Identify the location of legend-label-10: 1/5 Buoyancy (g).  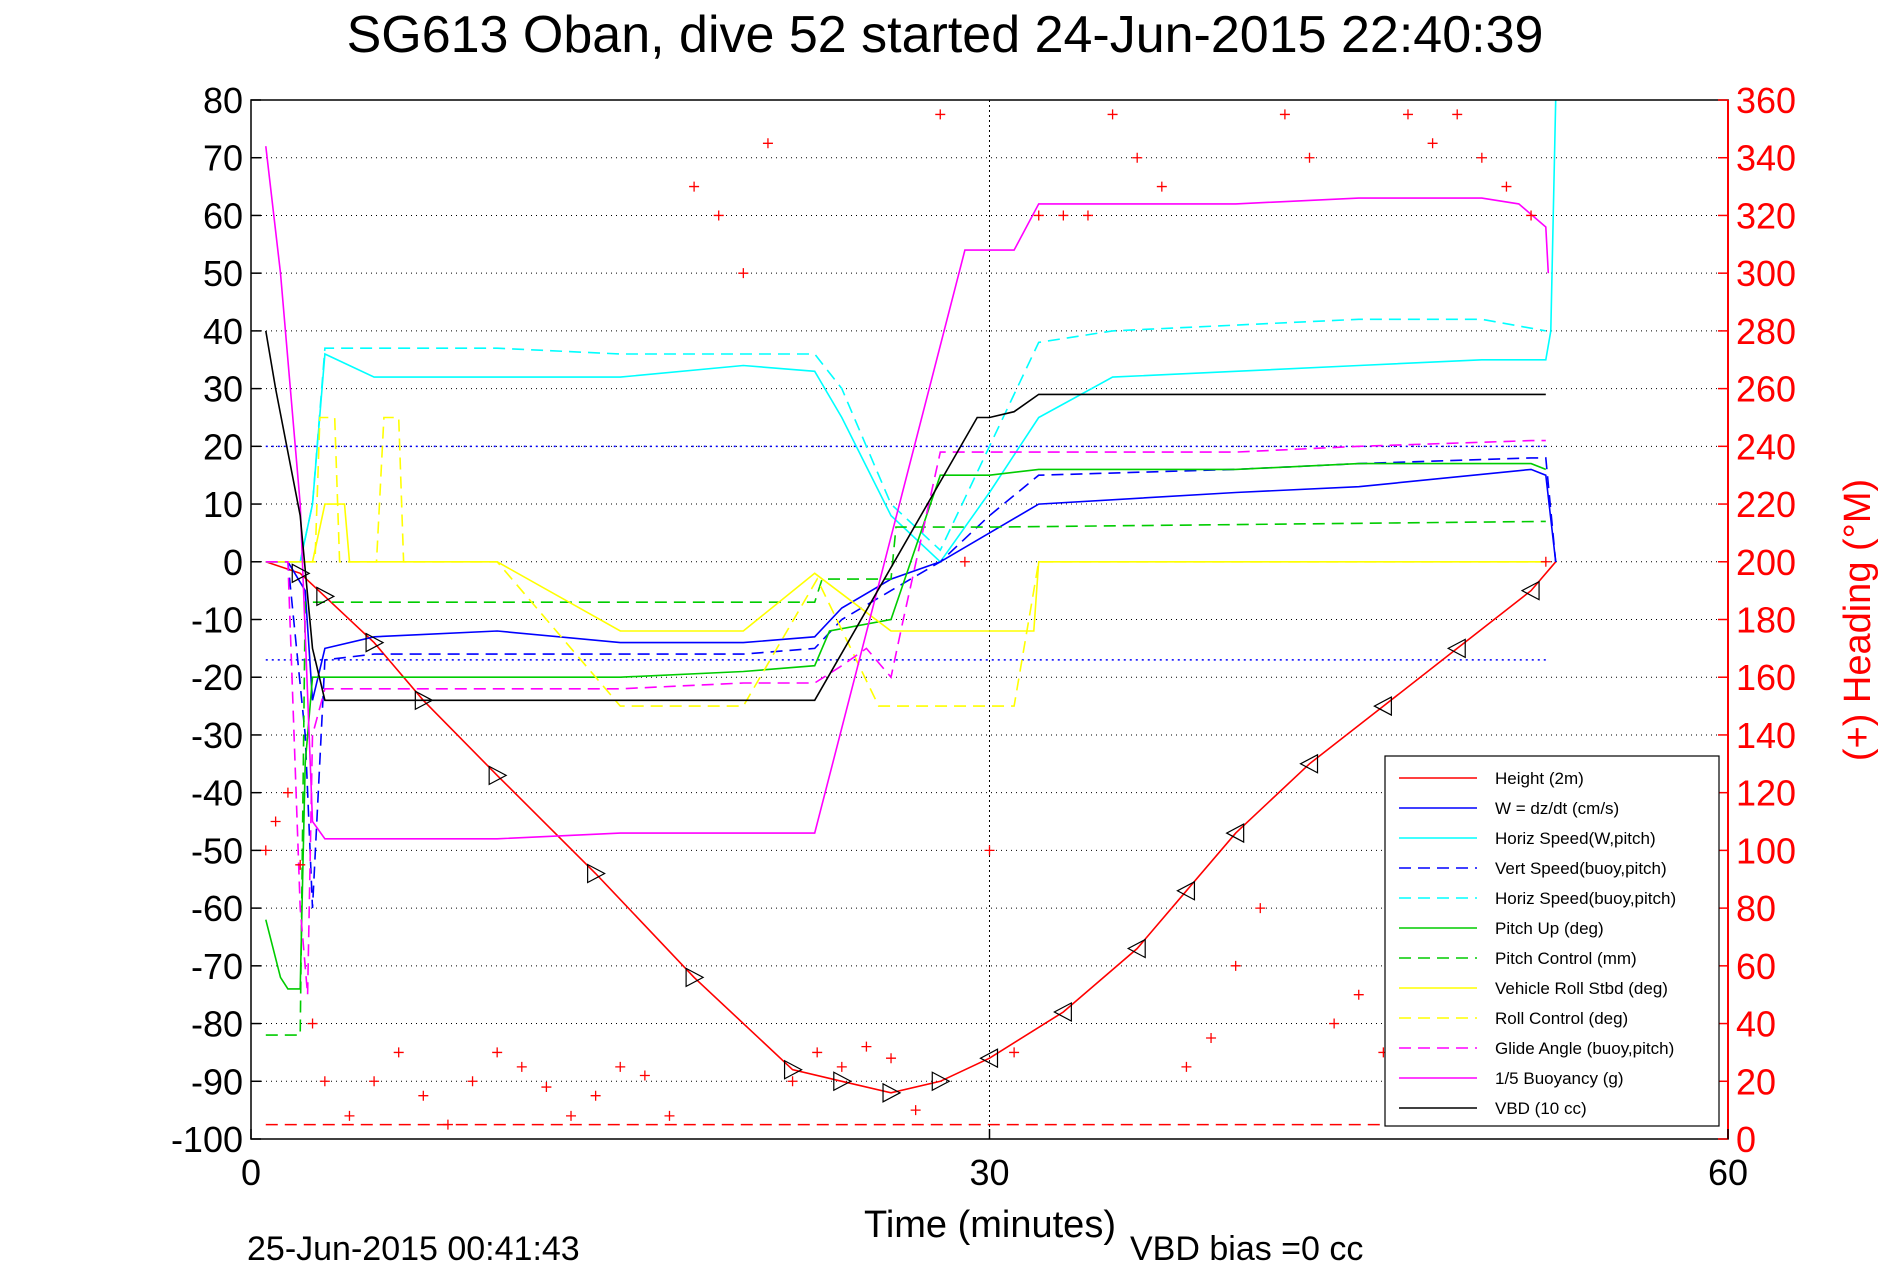
(1559, 1078).